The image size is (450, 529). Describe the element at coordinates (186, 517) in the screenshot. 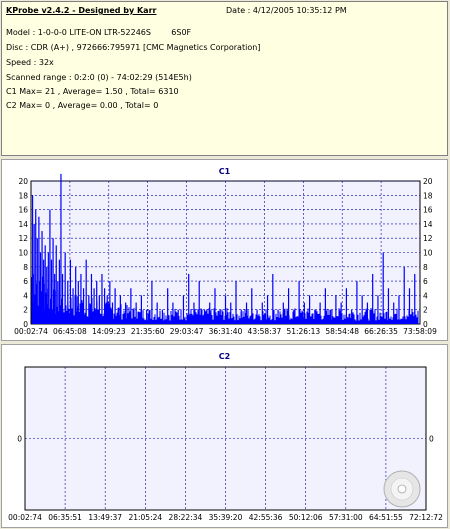

I see `x-tick-label: 28:22:34` at that location.